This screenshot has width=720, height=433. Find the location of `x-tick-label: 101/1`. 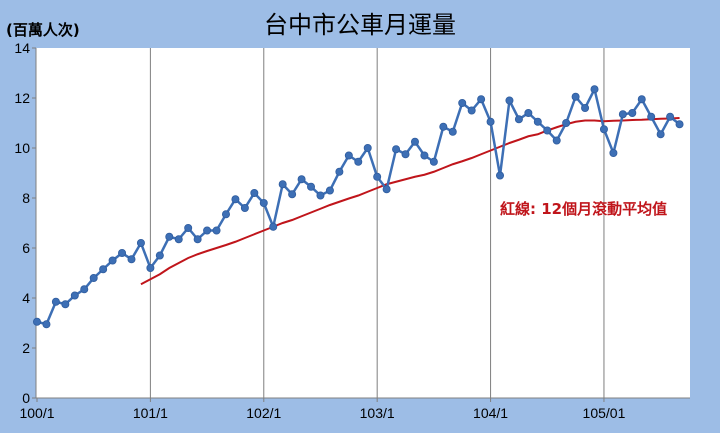

x-tick-label: 101/1 is located at coordinates (150, 413).